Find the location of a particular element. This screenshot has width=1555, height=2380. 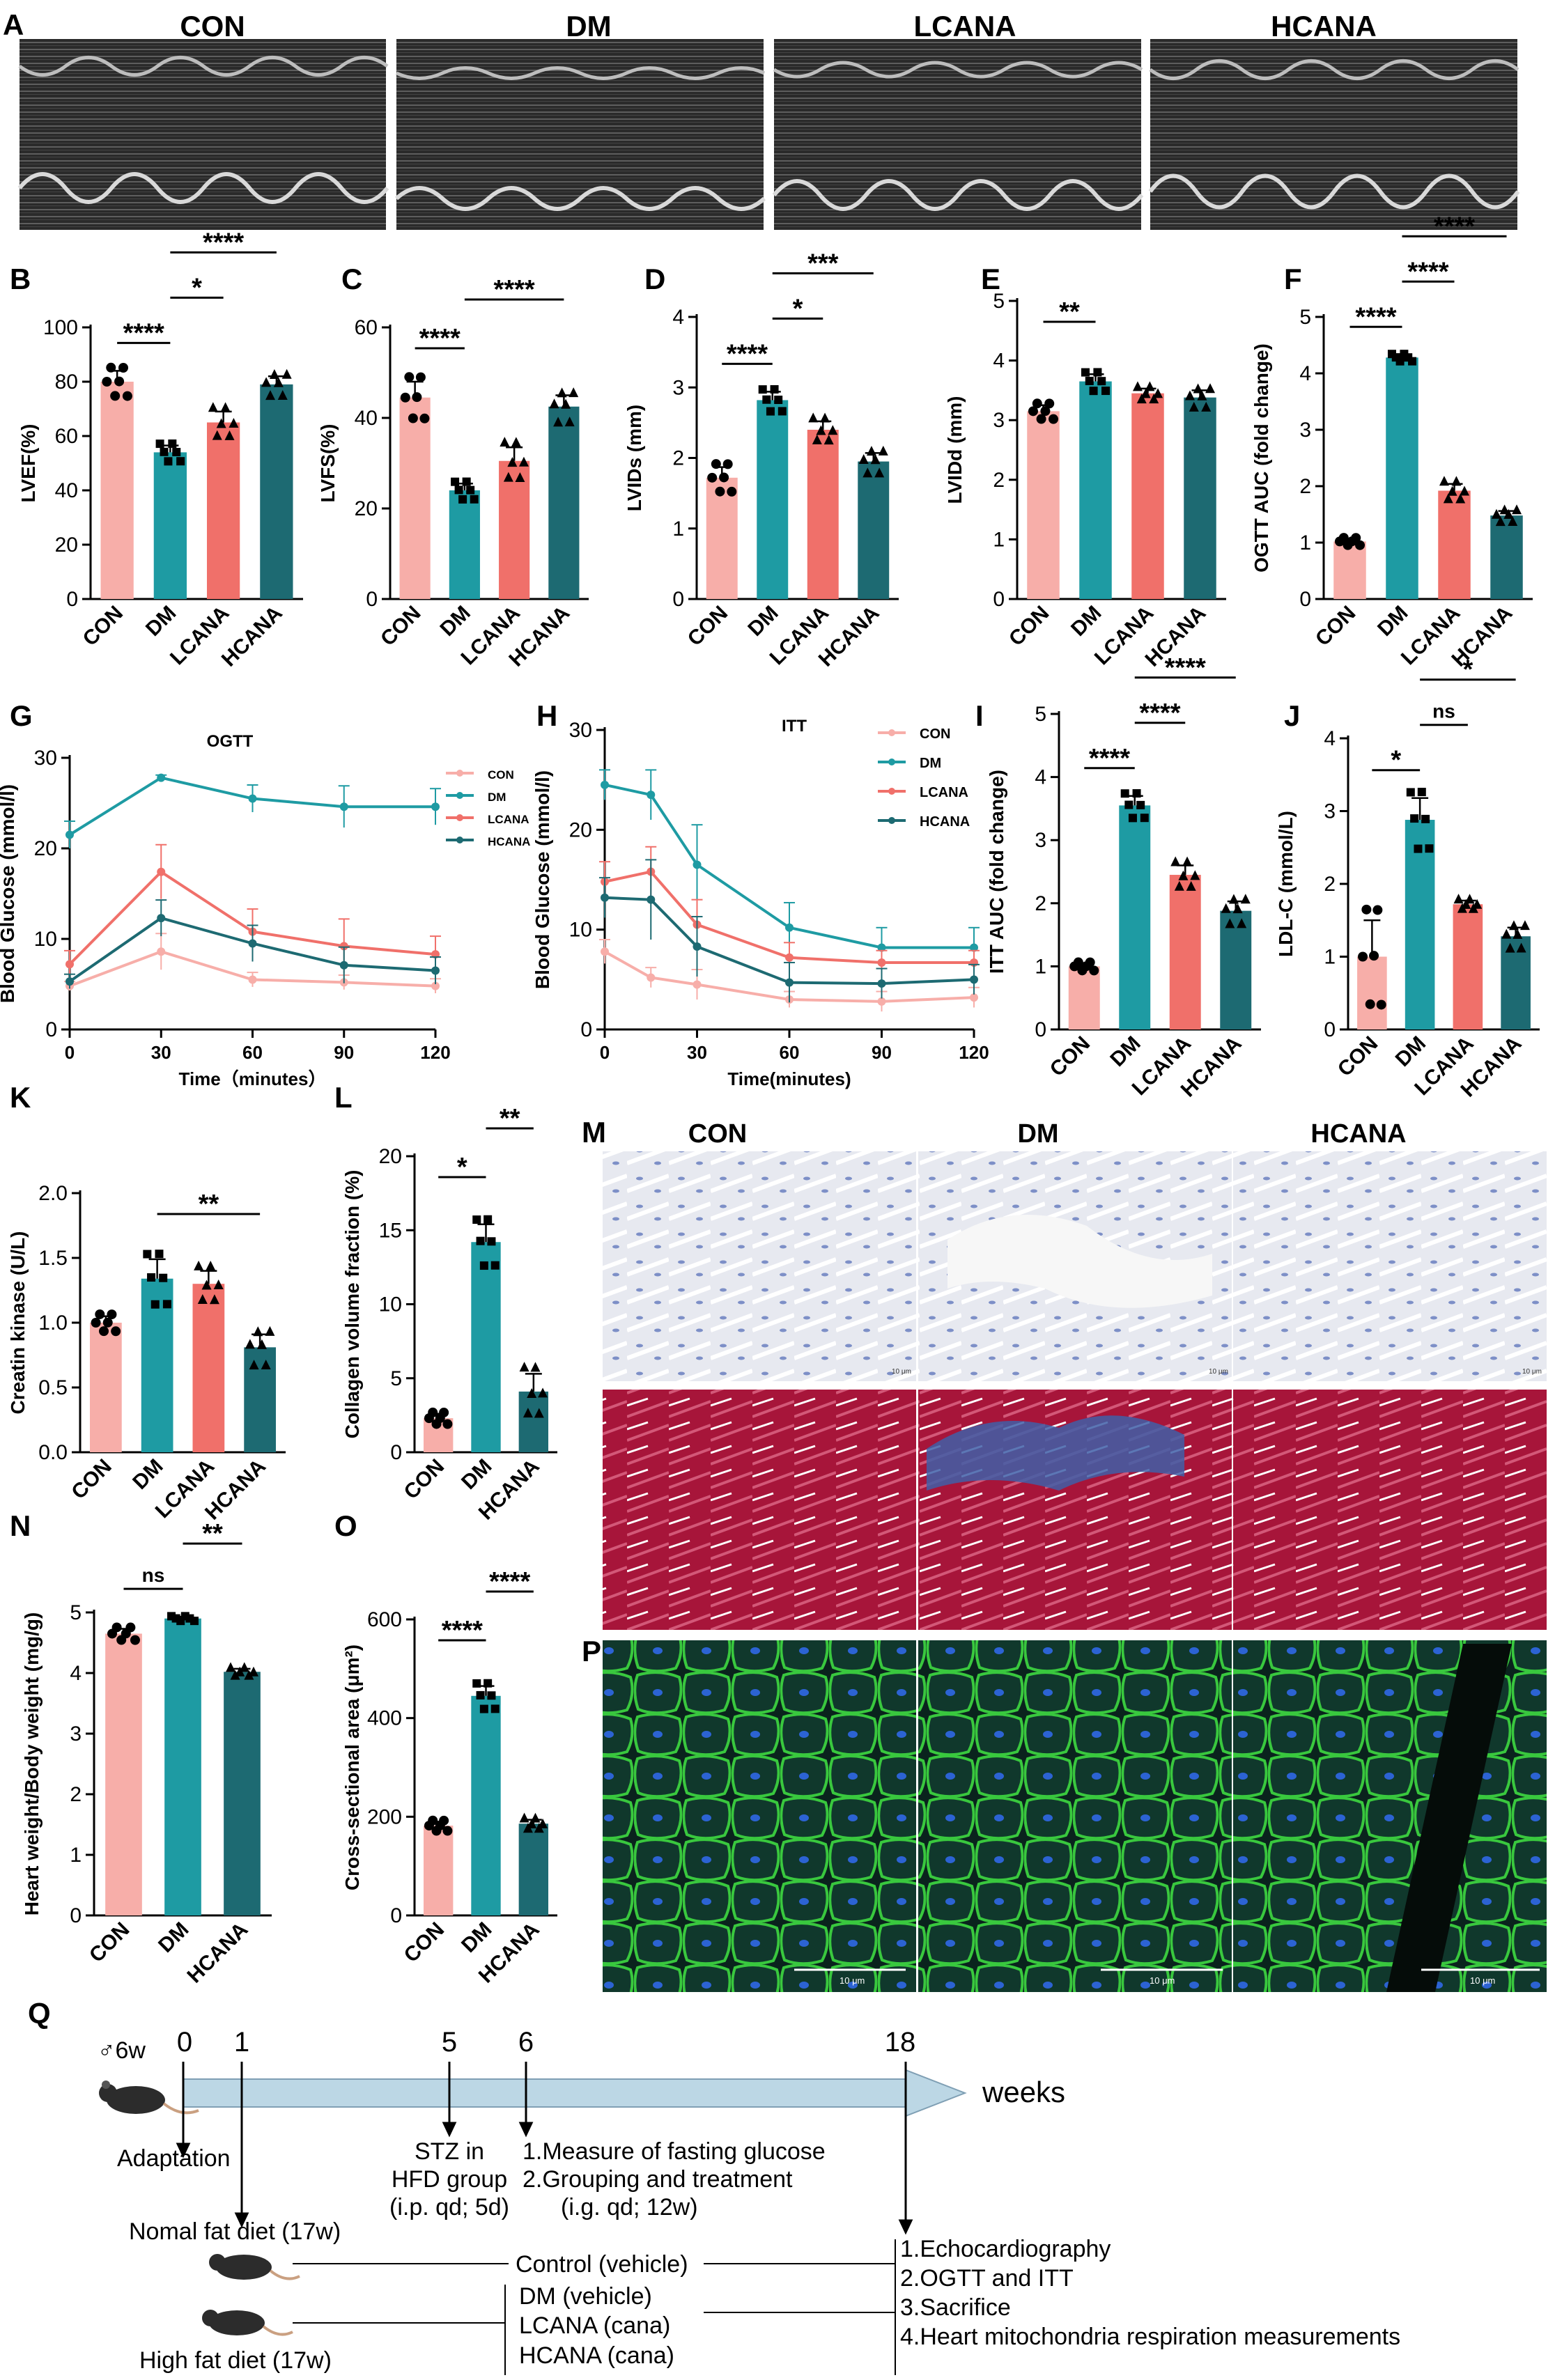

masson-image-con is located at coordinates (759, 1510).